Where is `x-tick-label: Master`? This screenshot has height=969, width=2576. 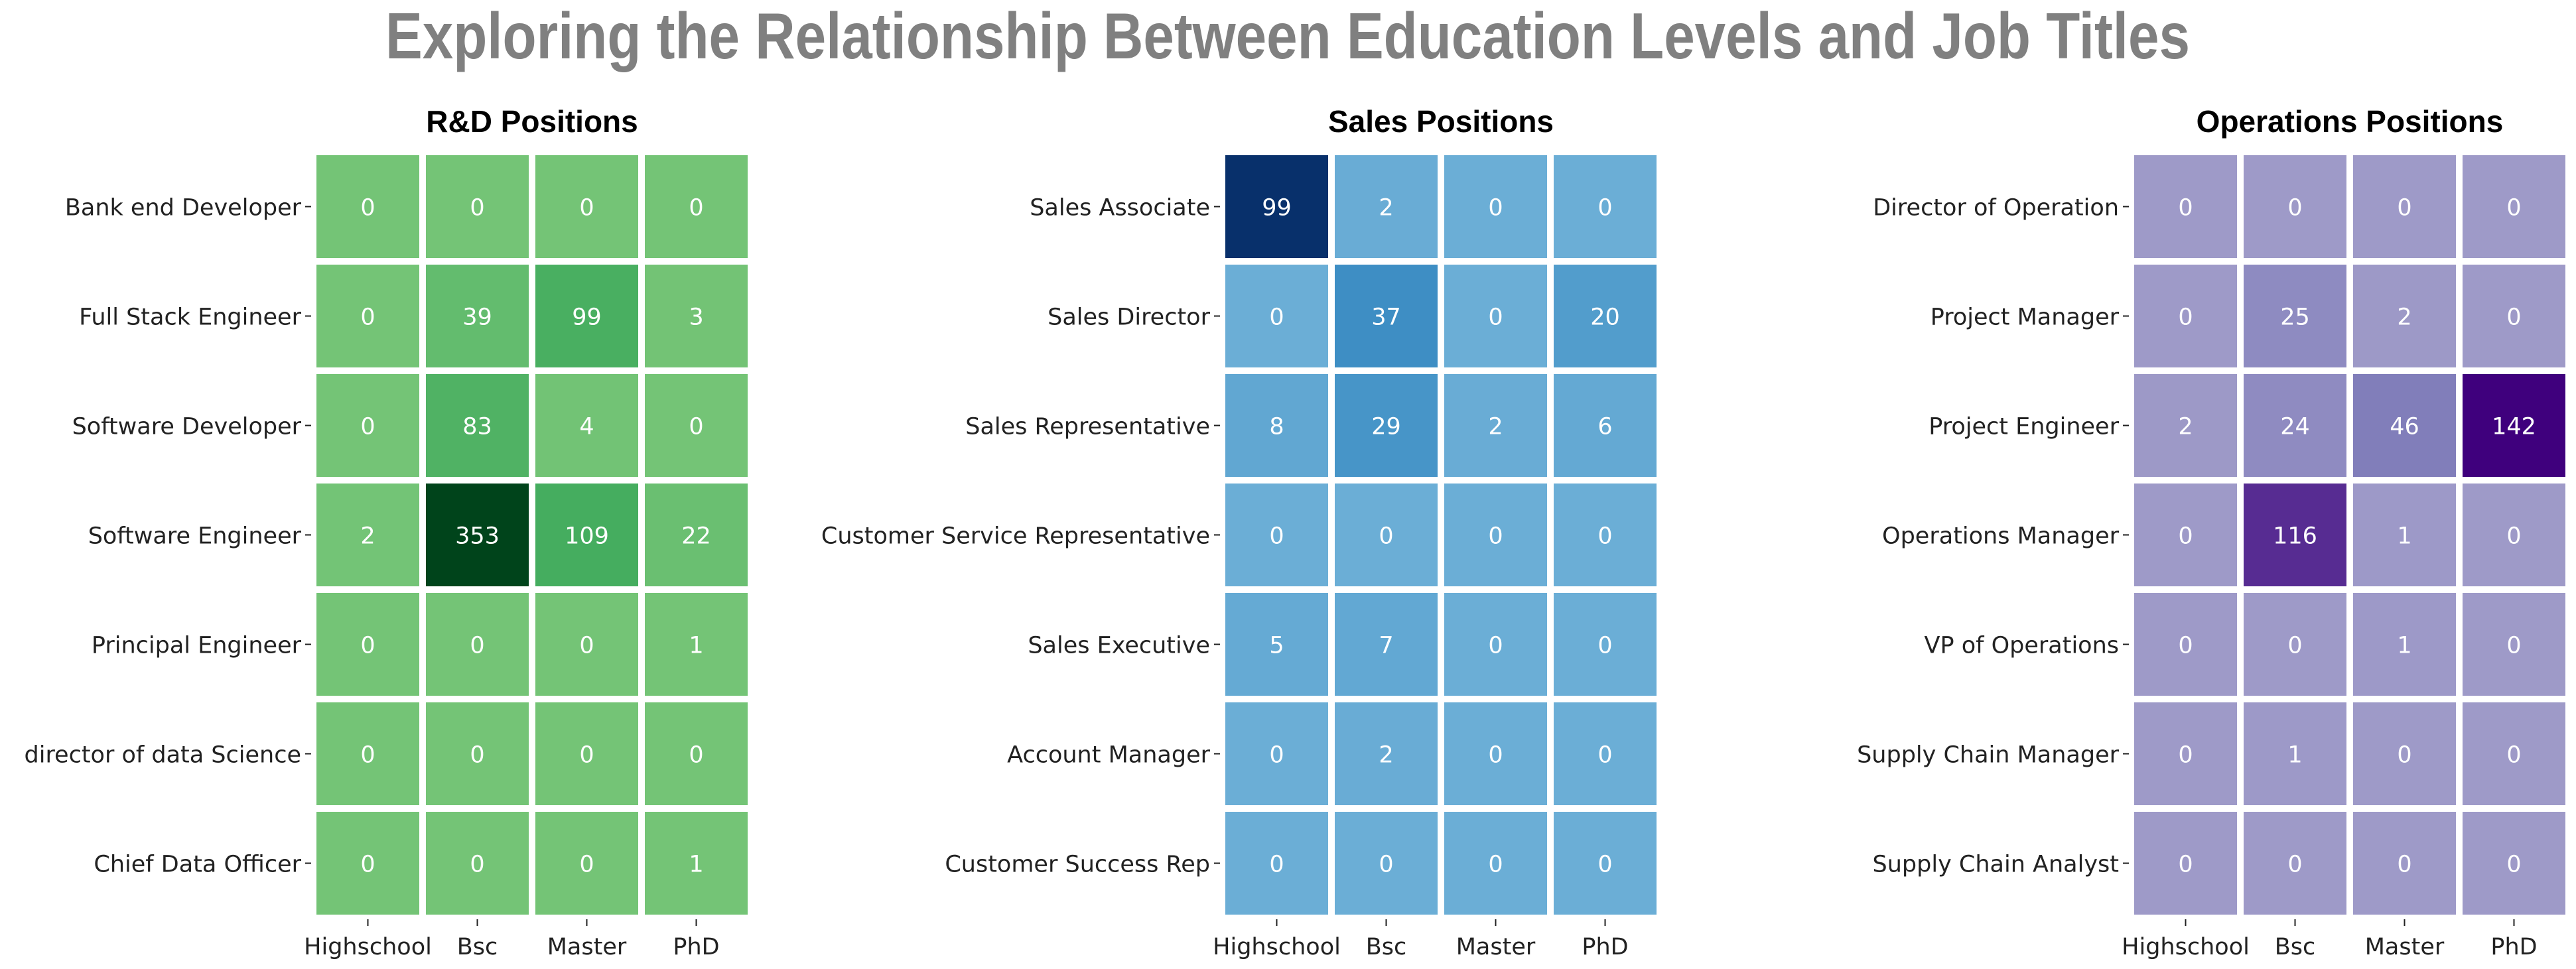 x-tick-label: Master is located at coordinates (587, 947).